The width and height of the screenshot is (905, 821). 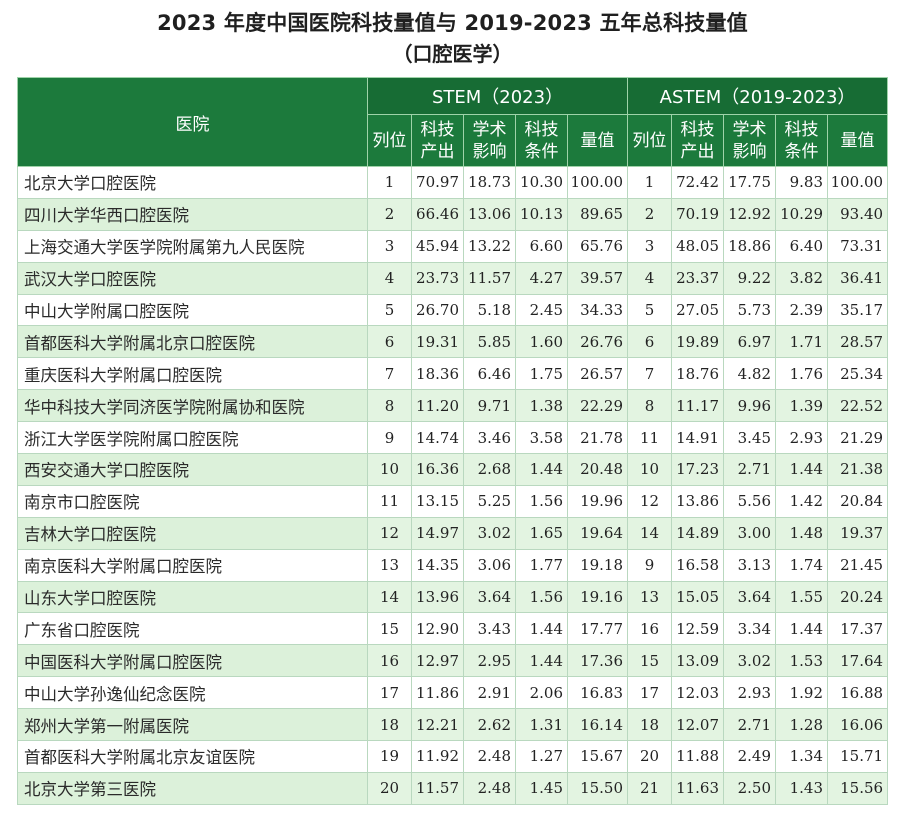 I want to click on stem-rank-cell: 13, so click(x=389, y=565).